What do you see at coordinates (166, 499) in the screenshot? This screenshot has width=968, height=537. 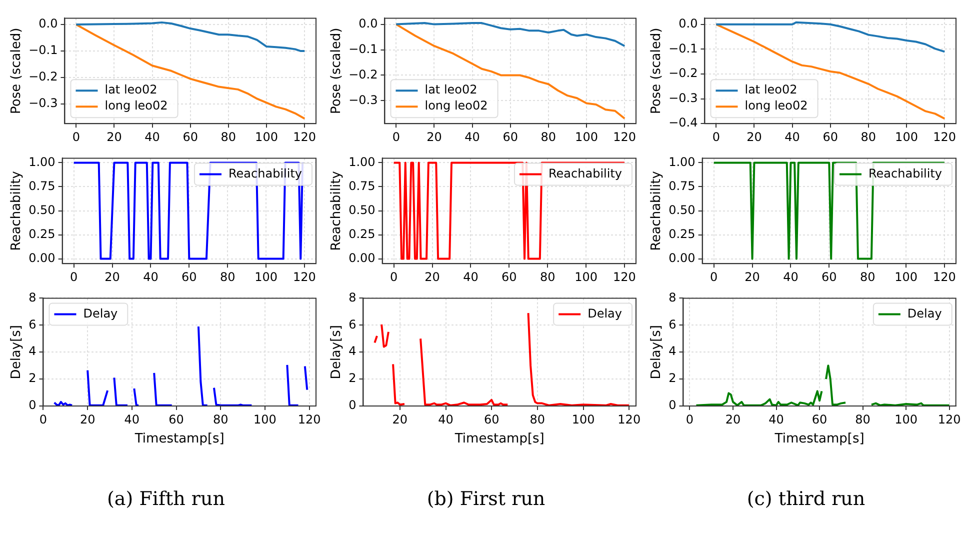 I see `text: (a) Fifth run` at bounding box center [166, 499].